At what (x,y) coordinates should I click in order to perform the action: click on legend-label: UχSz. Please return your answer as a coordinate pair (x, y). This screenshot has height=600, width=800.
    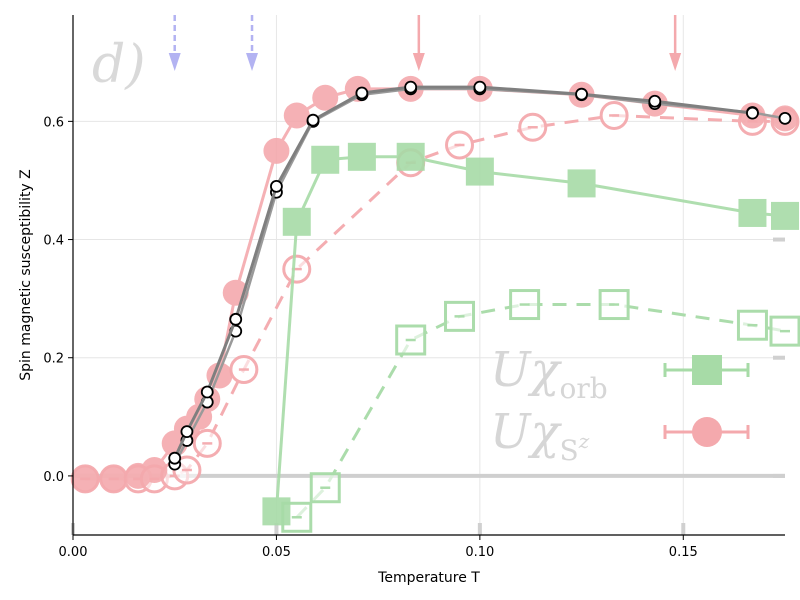
    Looking at the image, I should click on (540, 435).